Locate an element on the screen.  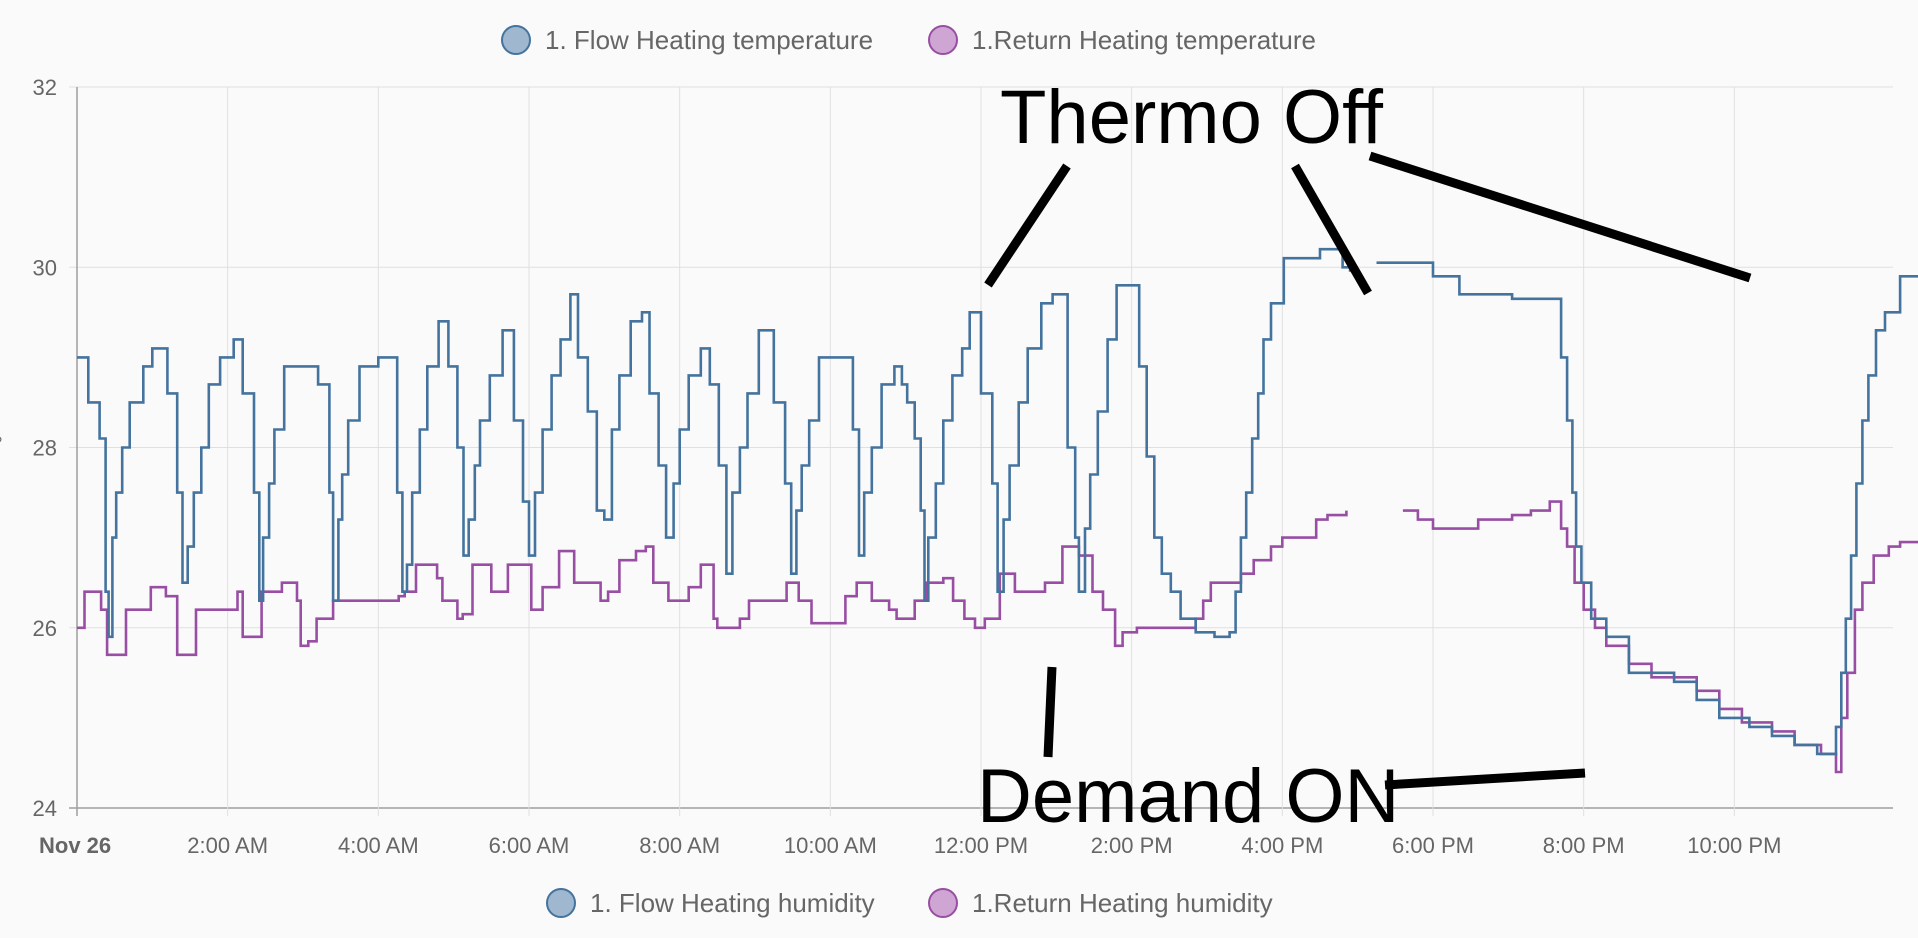
legend-label-return-humidity: 1.Return Heating humidity is located at coordinates (1122, 903).